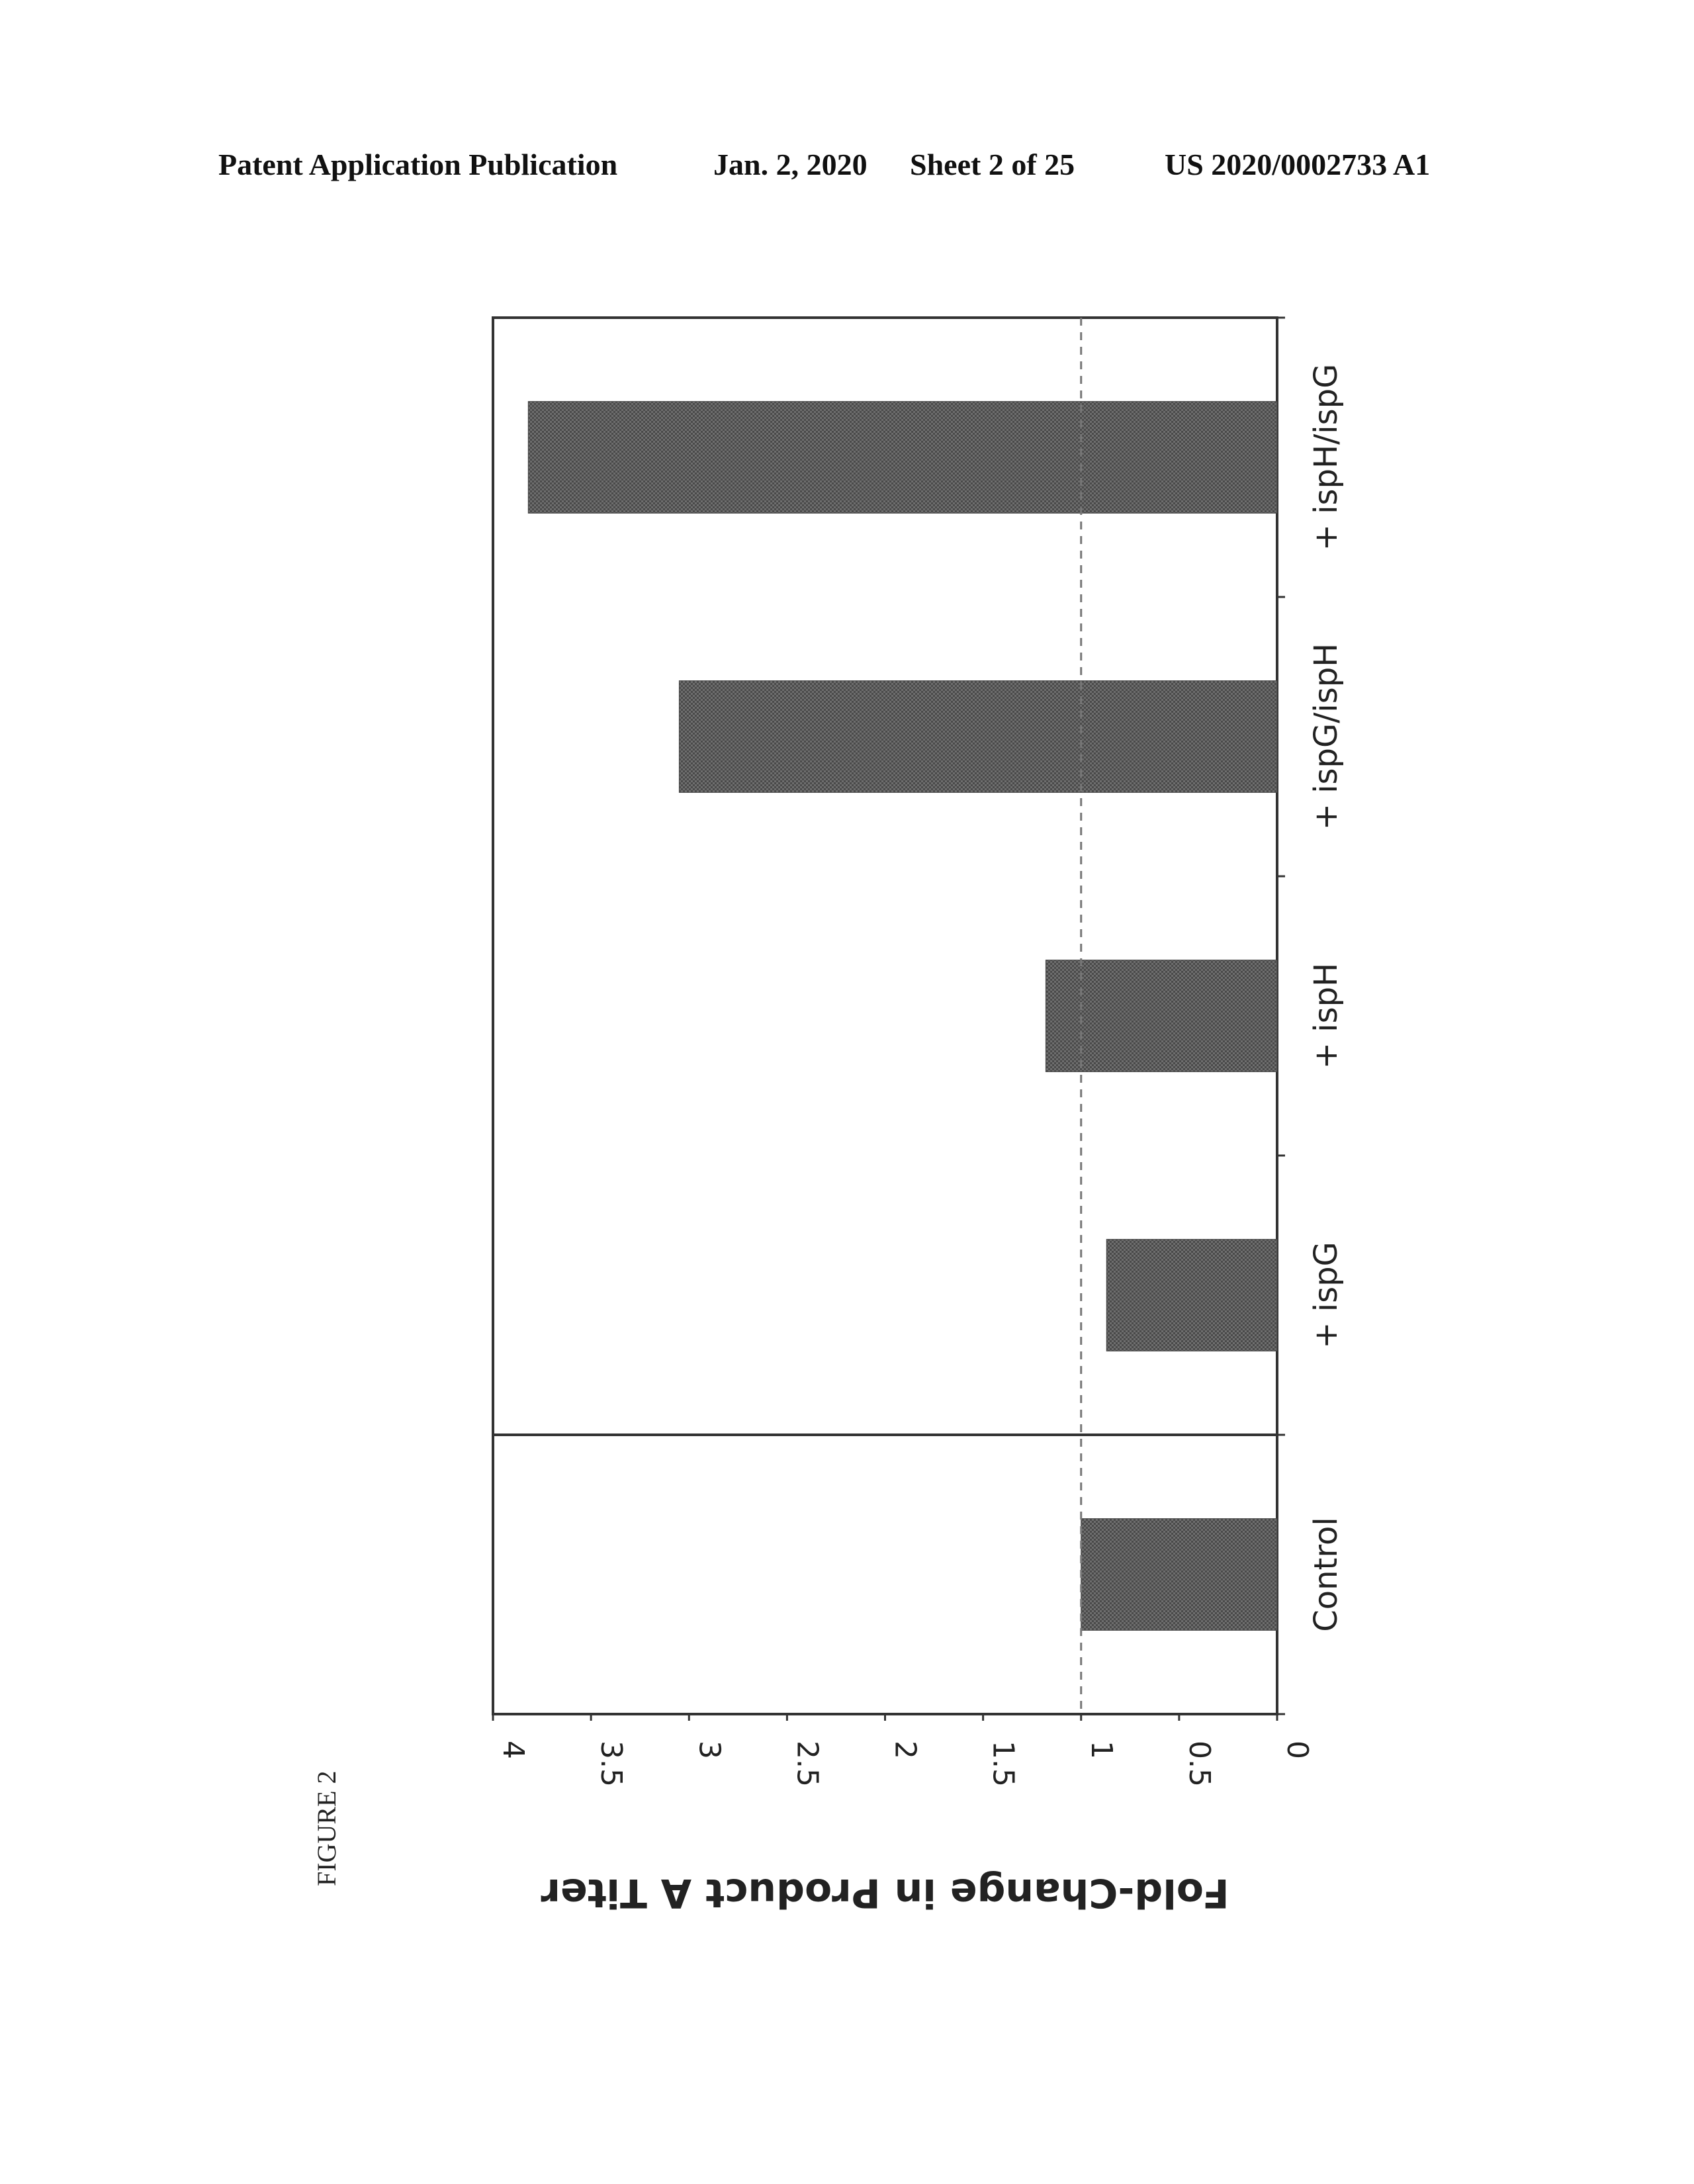 This screenshot has height=2184, width=1694. I want to click on category-label-2: + ispG, so click(1326, 1295).